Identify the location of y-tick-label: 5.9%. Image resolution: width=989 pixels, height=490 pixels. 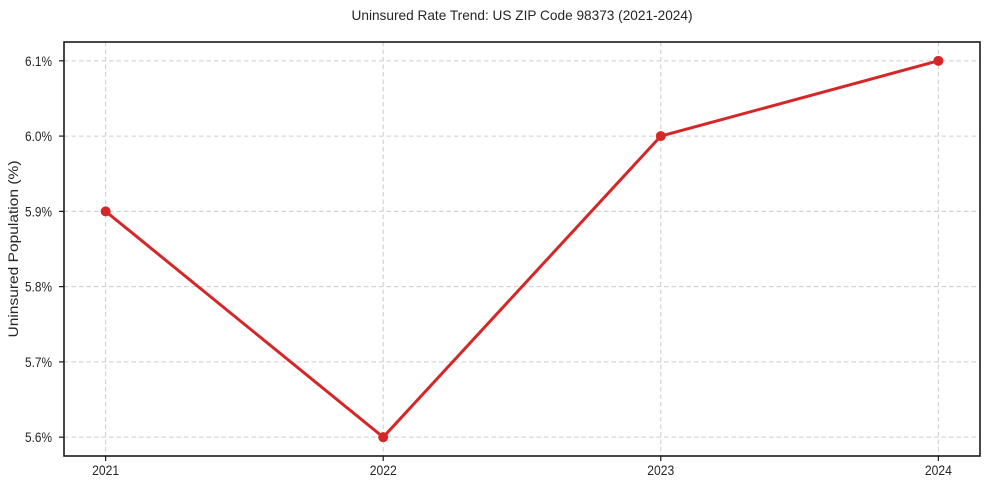
(38, 211).